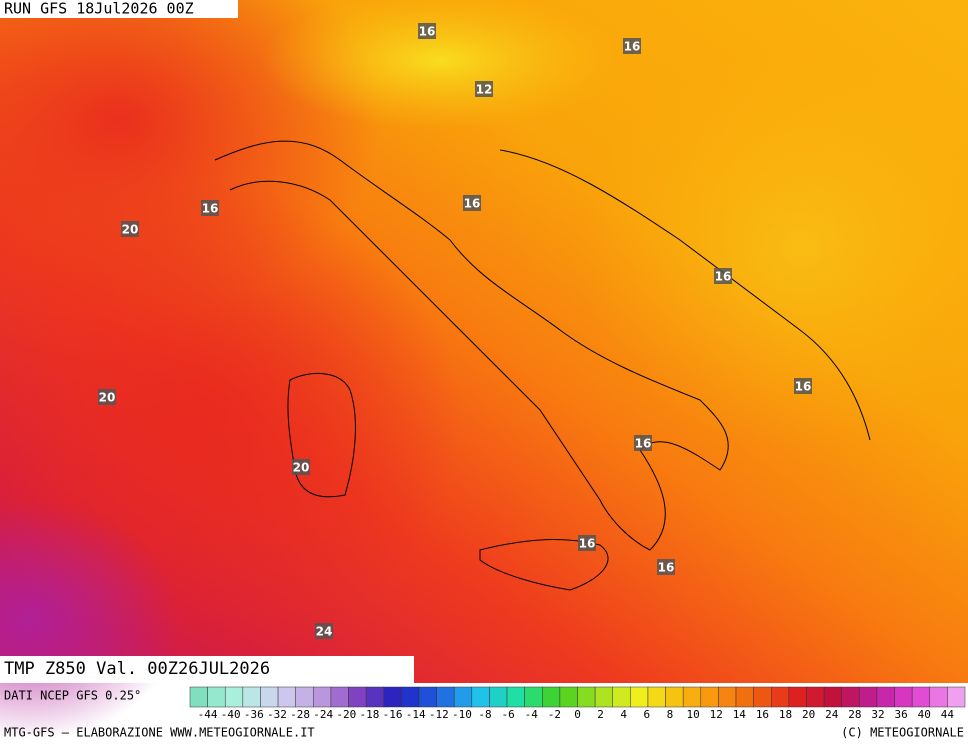  What do you see at coordinates (137, 669) in the screenshot?
I see `field-info: TMP Z850 Val. 00Z26JUL2026` at bounding box center [137, 669].